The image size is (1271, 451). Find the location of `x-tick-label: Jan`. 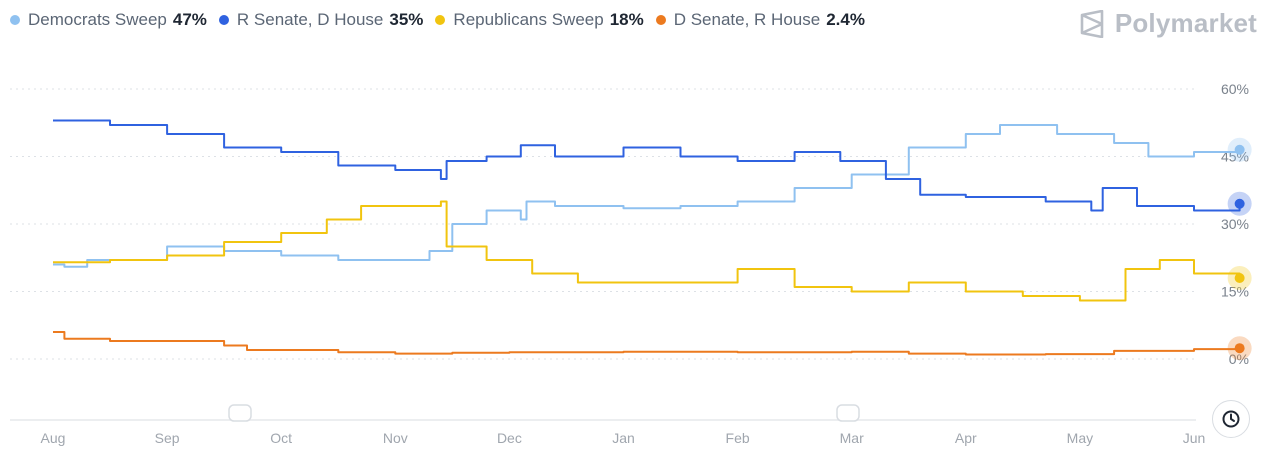

x-tick-label: Jan is located at coordinates (623, 438).